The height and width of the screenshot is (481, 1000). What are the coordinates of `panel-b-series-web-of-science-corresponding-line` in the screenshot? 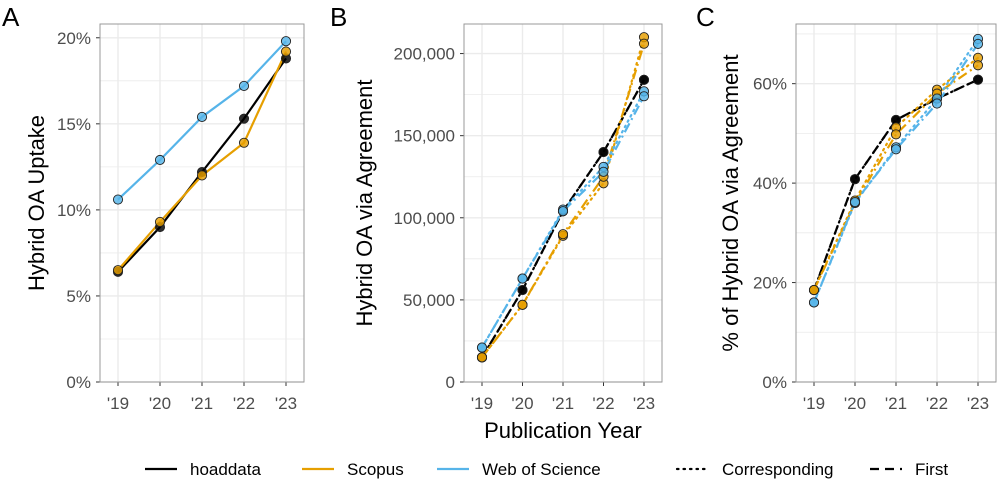 It's located at (563, 219).